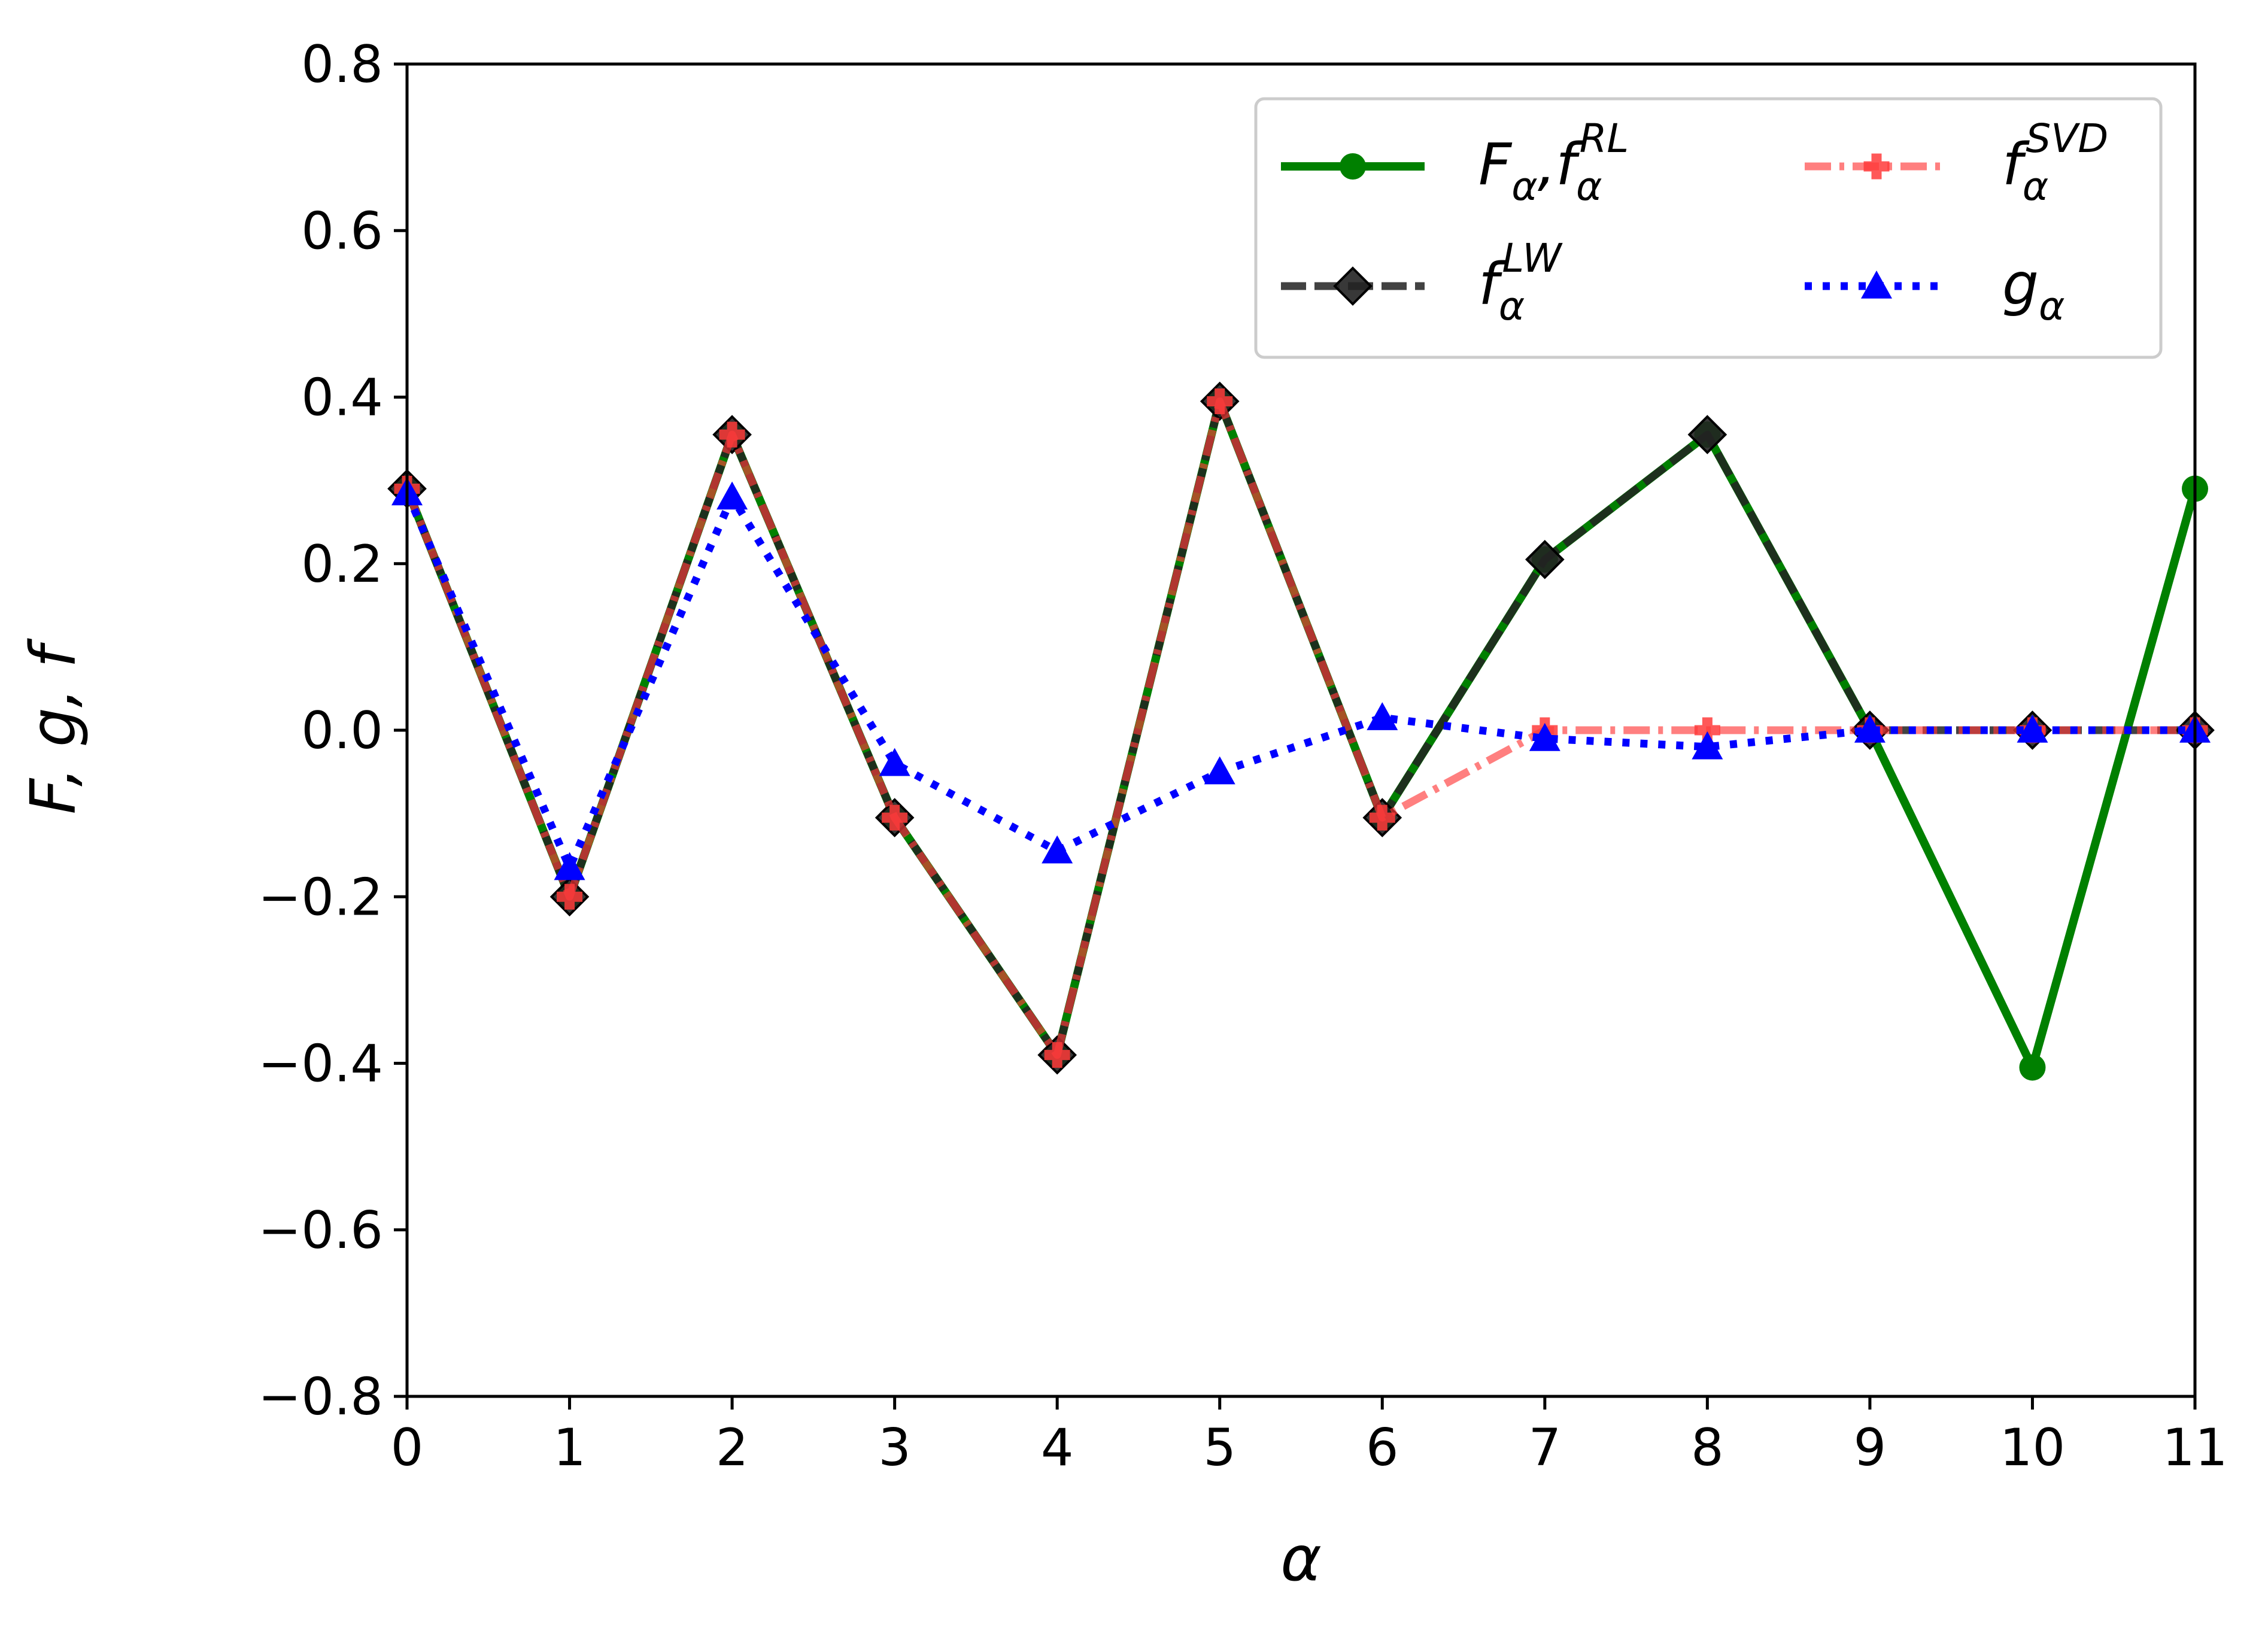 The width and height of the screenshot is (2268, 1631). What do you see at coordinates (320, 1397) in the screenshot?
I see `y-tick-label: −0.8` at bounding box center [320, 1397].